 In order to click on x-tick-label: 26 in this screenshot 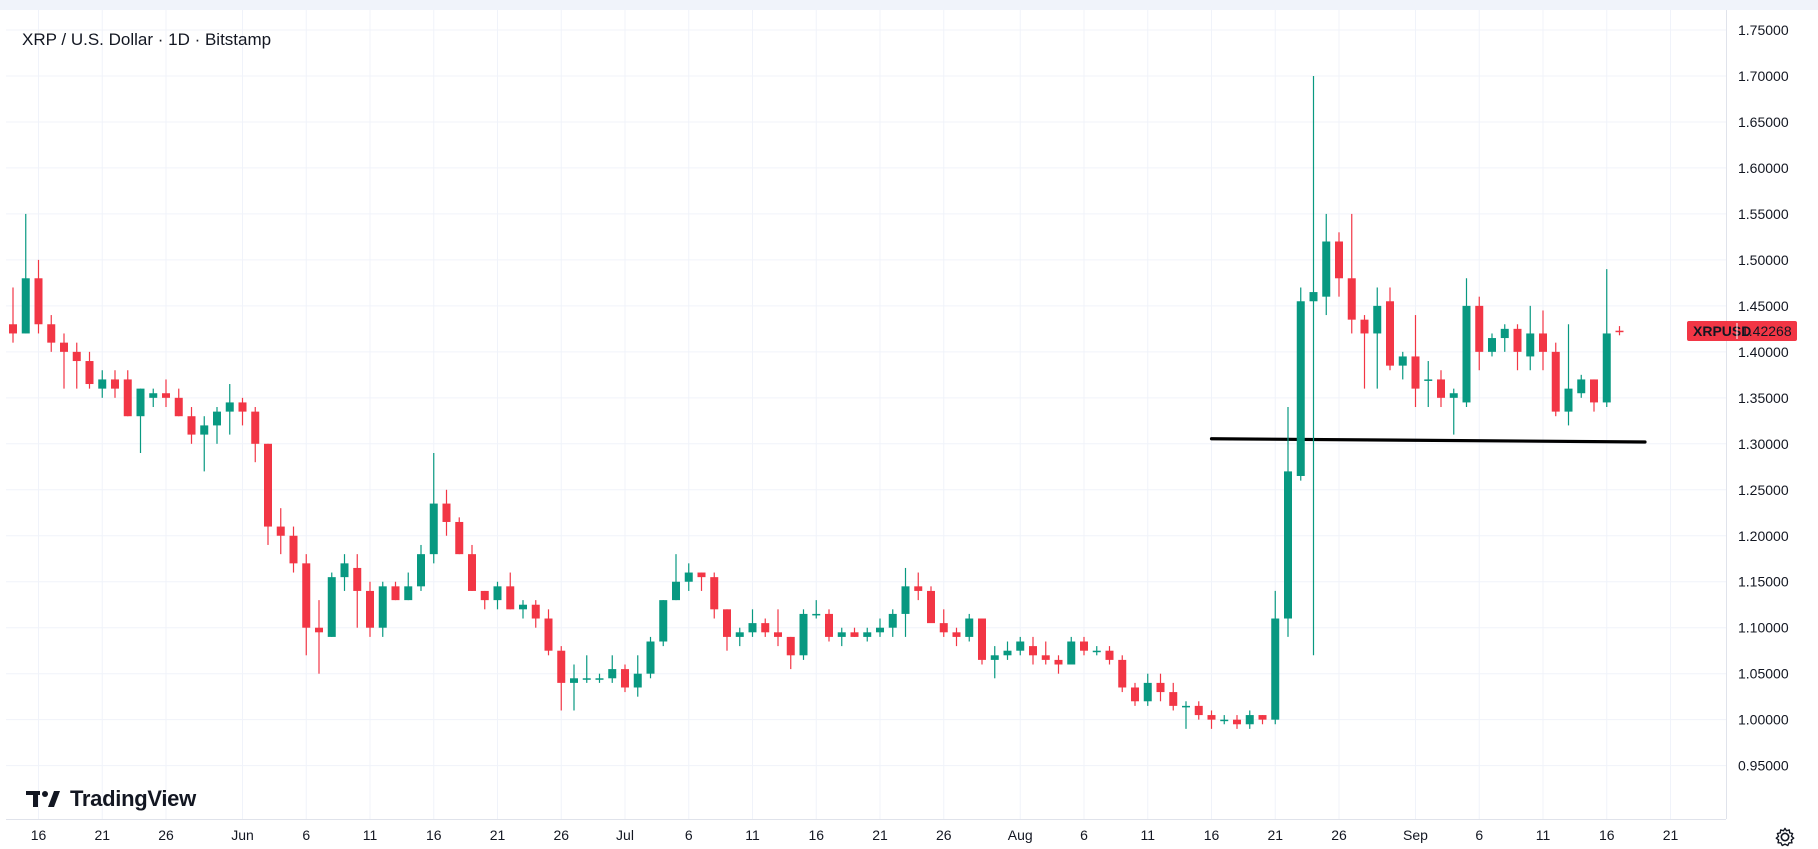, I will do `click(561, 835)`.